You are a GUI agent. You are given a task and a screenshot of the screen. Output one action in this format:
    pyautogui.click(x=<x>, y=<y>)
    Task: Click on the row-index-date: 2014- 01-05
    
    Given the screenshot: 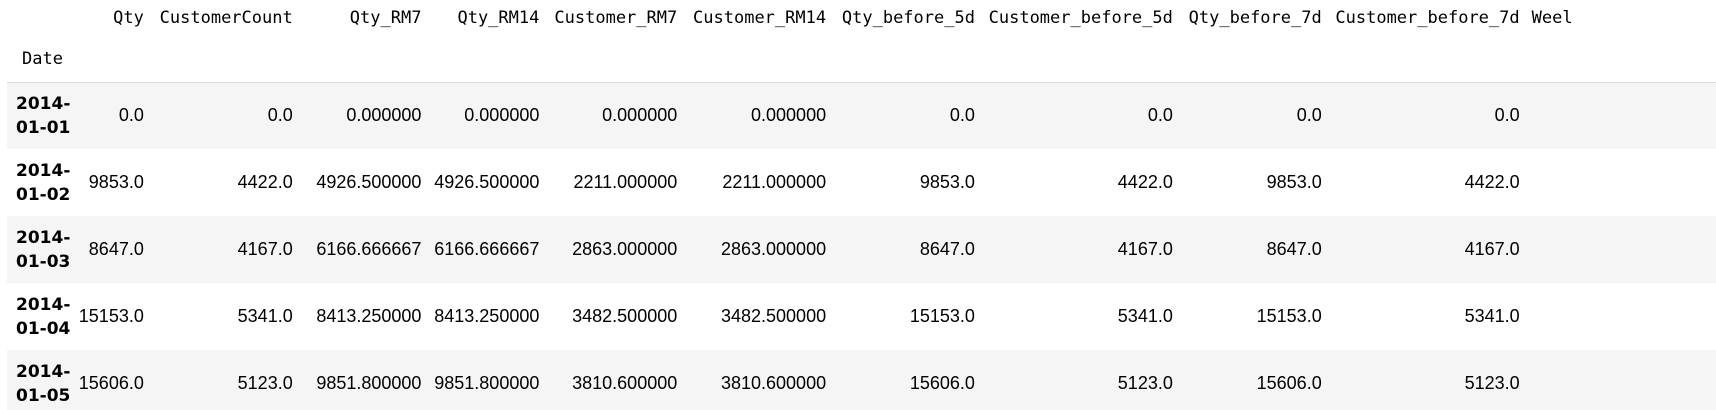 What is the action you would take?
    pyautogui.click(x=41, y=380)
    